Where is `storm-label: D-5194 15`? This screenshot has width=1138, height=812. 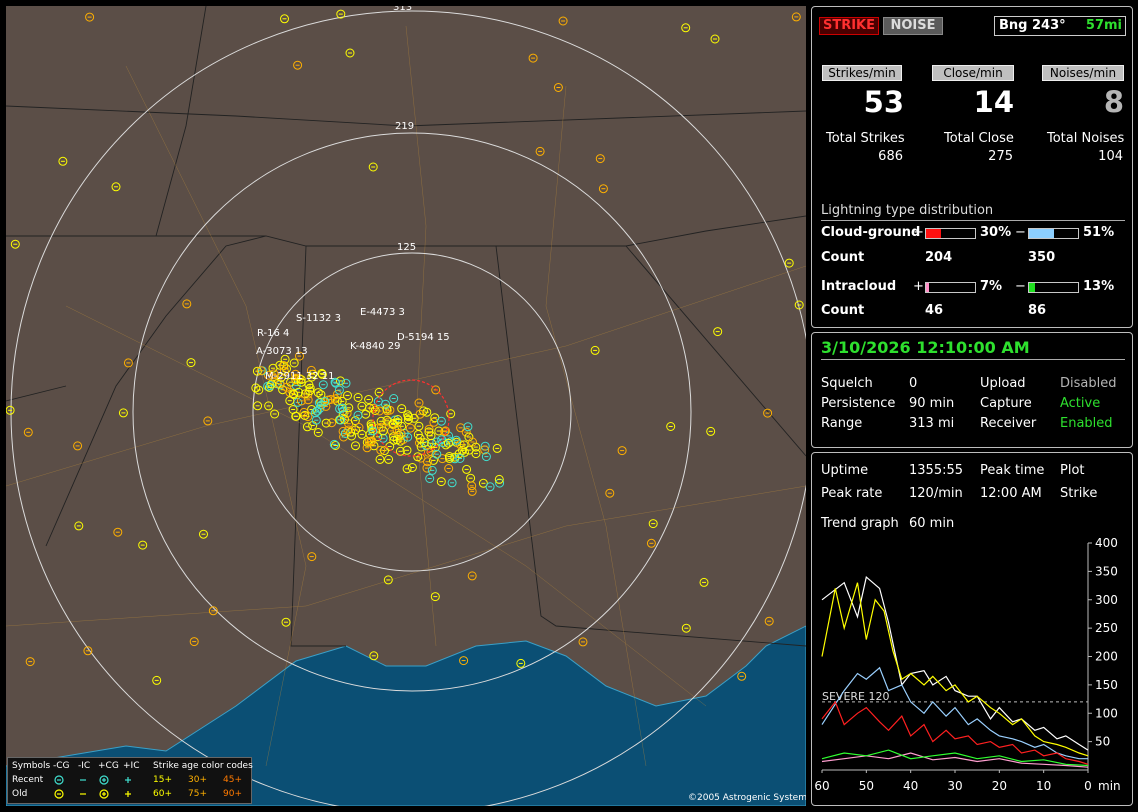 storm-label: D-5194 15 is located at coordinates (423, 337).